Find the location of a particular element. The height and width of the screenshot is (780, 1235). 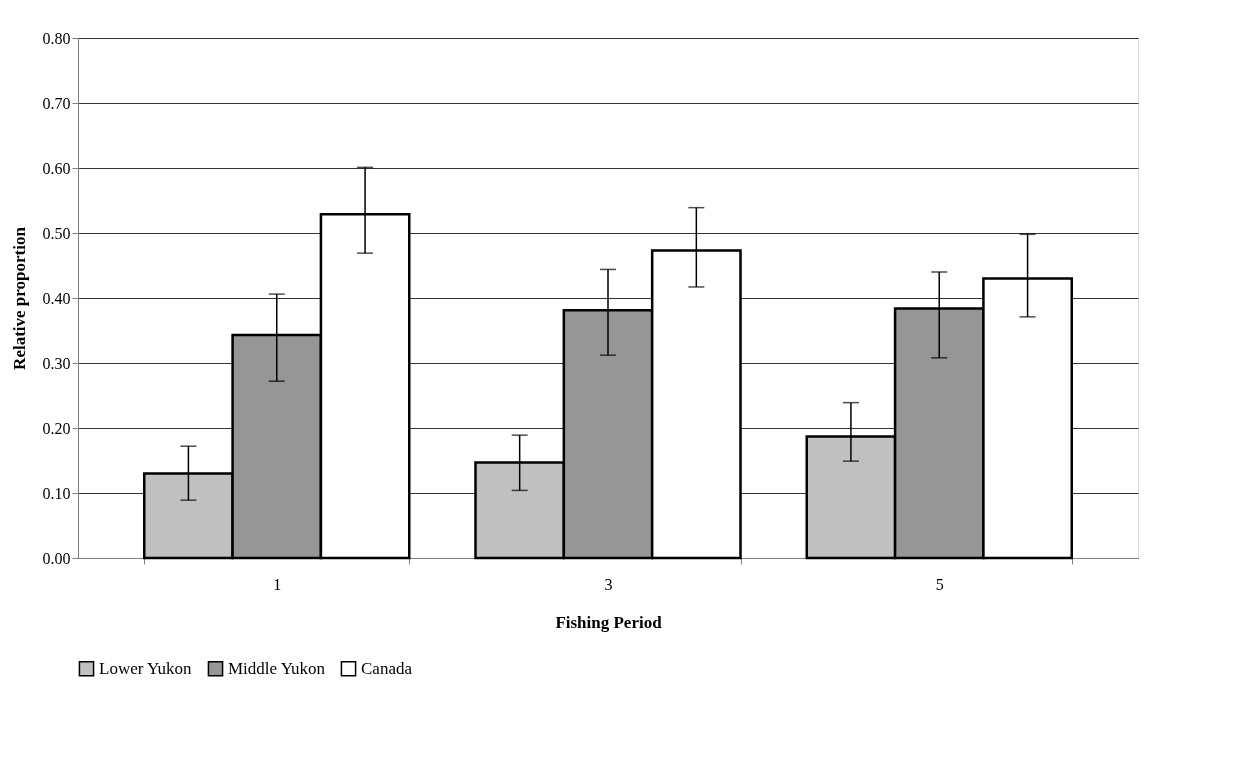

x-tick-label: 1 is located at coordinates (277, 584).